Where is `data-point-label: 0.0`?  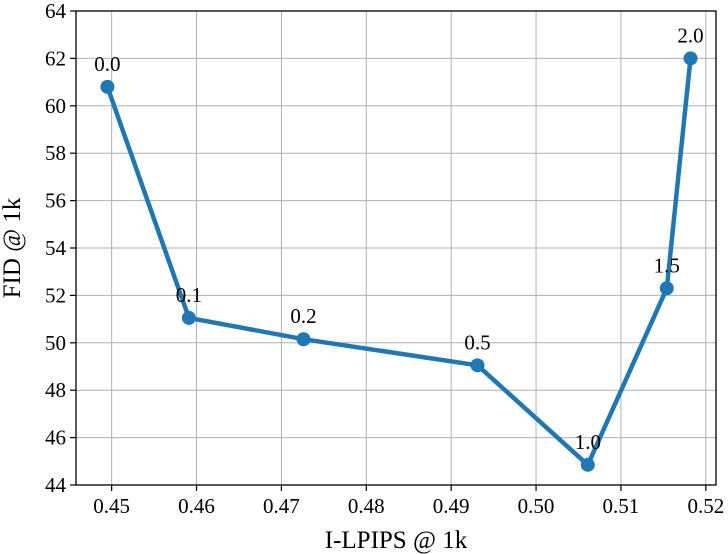 data-point-label: 0.0 is located at coordinates (107, 64).